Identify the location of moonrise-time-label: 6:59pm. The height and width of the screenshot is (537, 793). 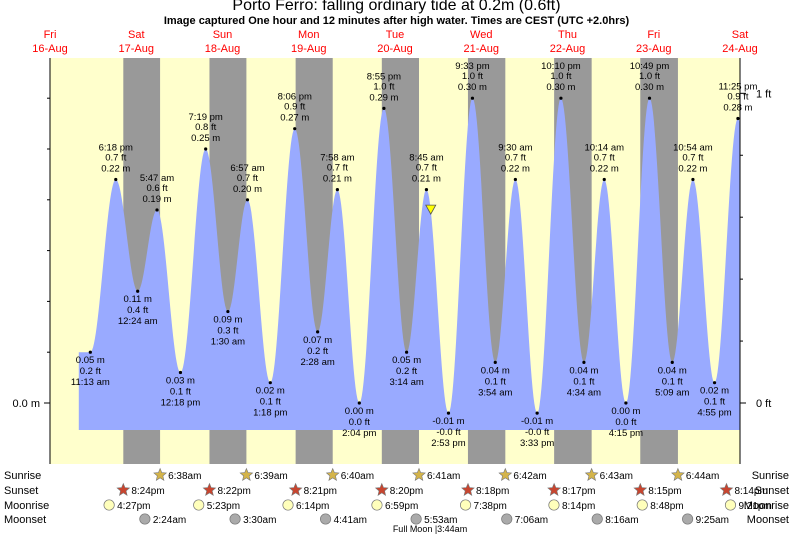
(401, 506).